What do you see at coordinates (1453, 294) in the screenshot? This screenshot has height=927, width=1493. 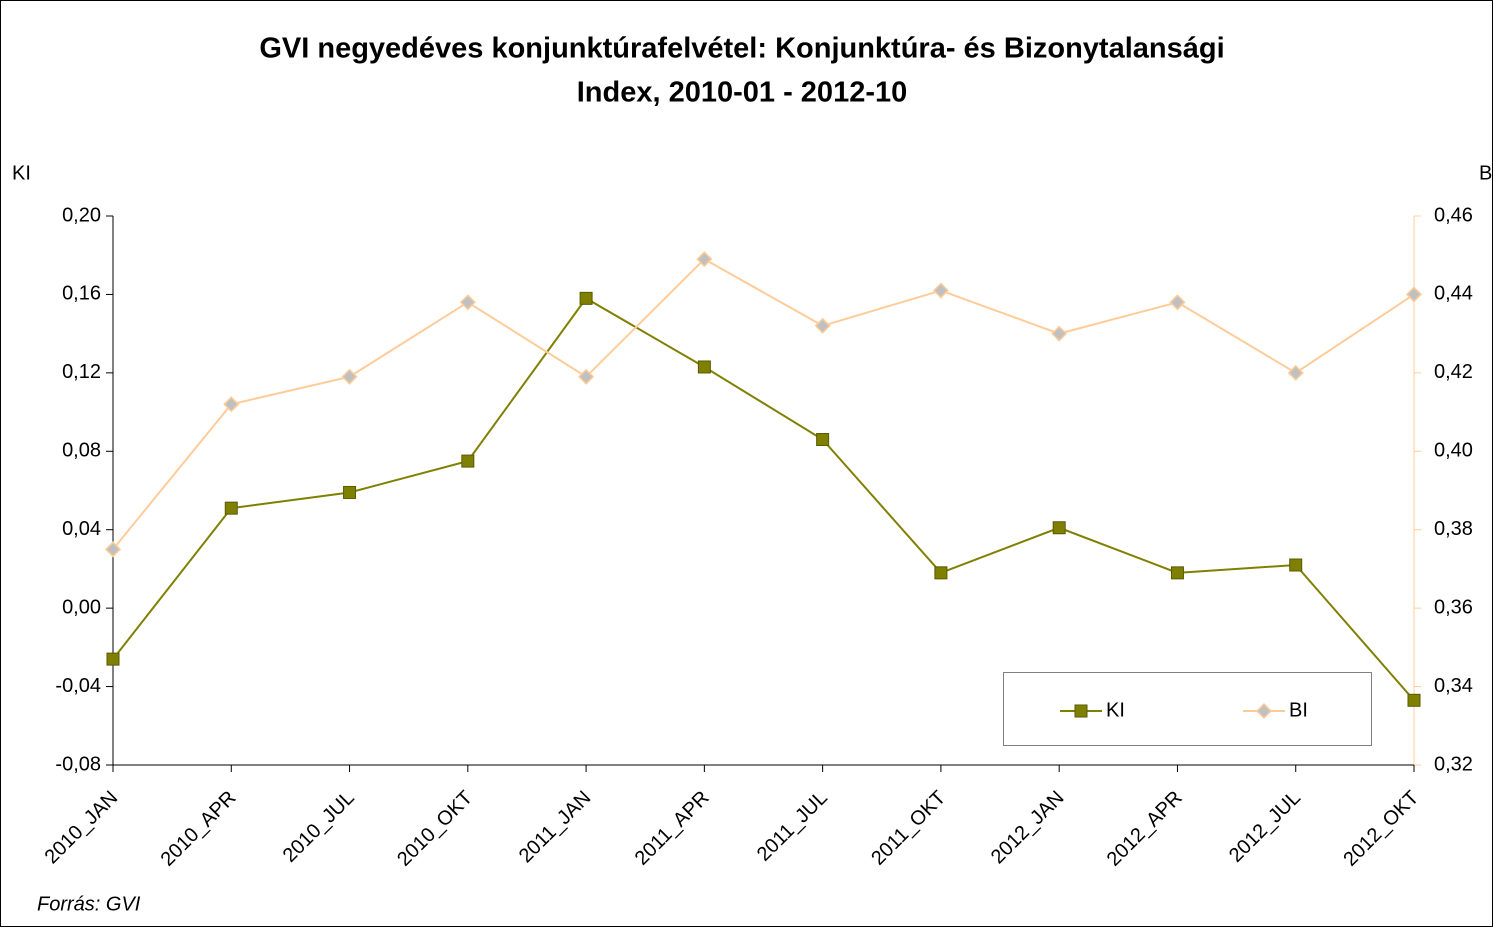 I see `y2-tick-label: 0,44` at bounding box center [1453, 294].